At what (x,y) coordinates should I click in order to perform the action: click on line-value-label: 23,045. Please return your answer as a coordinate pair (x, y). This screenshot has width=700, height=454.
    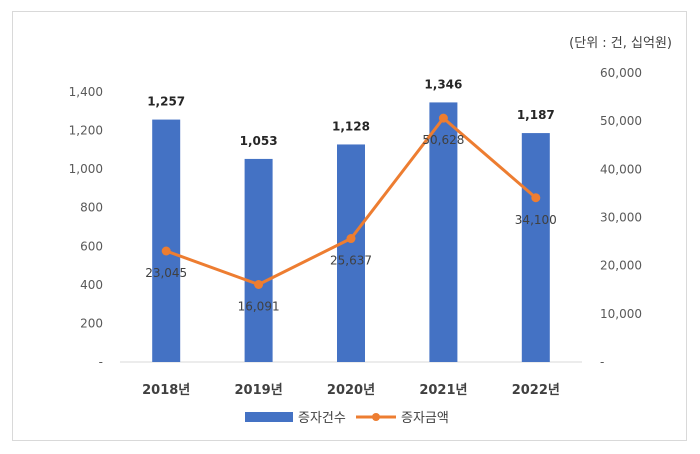
    Looking at the image, I should click on (166, 273).